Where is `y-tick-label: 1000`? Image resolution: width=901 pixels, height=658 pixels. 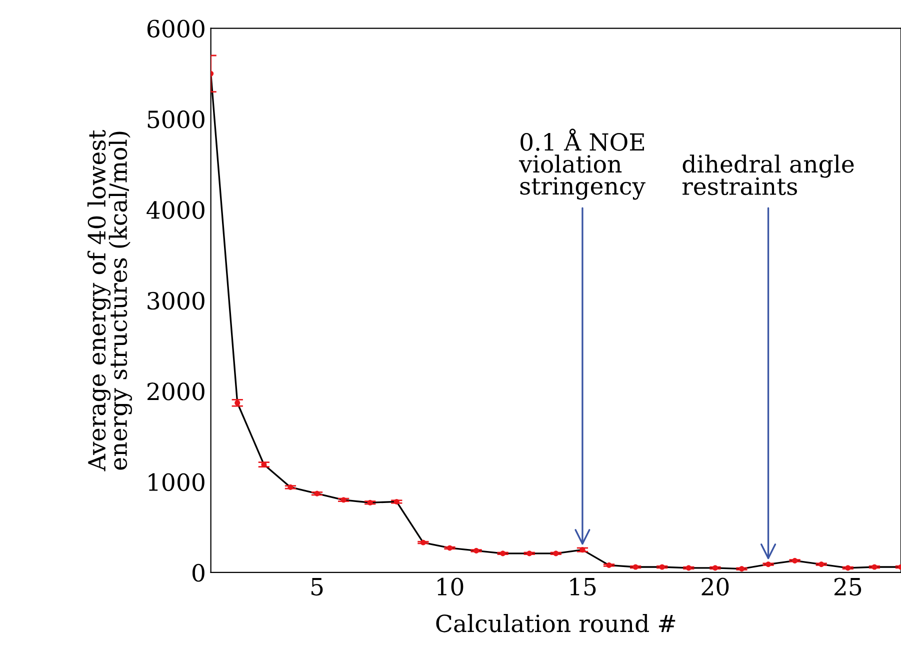 y-tick-label: 1000 is located at coordinates (176, 482).